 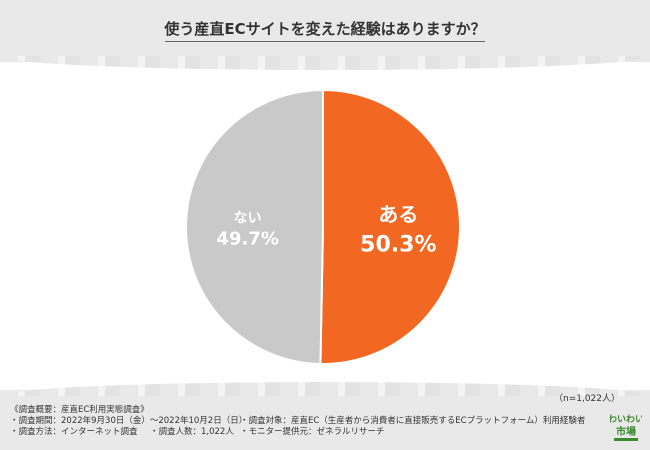 I want to click on slice-label-1: ある, so click(x=398, y=215).